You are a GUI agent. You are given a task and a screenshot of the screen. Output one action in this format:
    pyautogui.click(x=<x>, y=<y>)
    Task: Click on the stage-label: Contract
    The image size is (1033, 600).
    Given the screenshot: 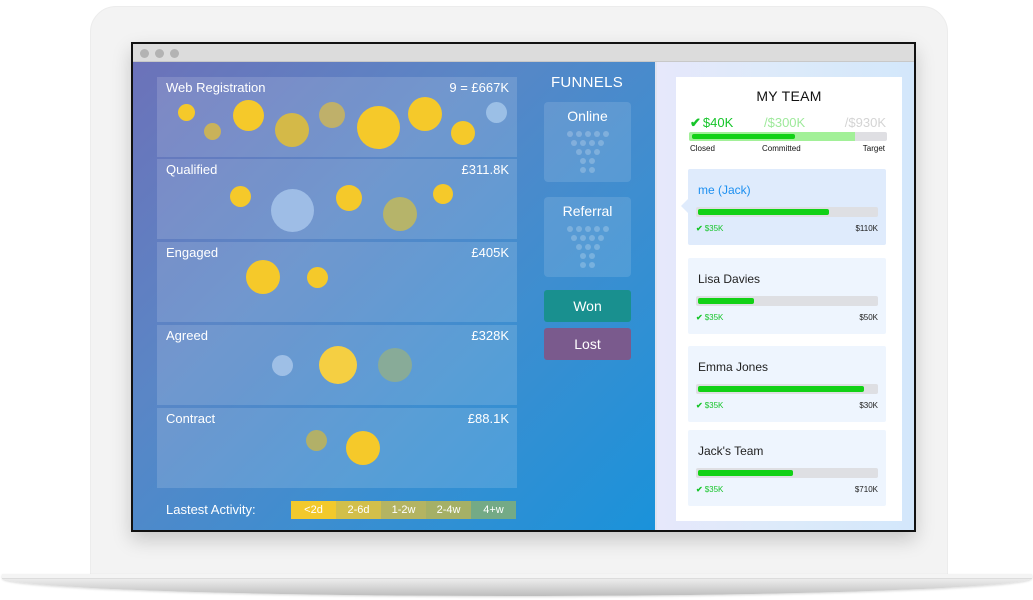 What is the action you would take?
    pyautogui.click(x=191, y=418)
    